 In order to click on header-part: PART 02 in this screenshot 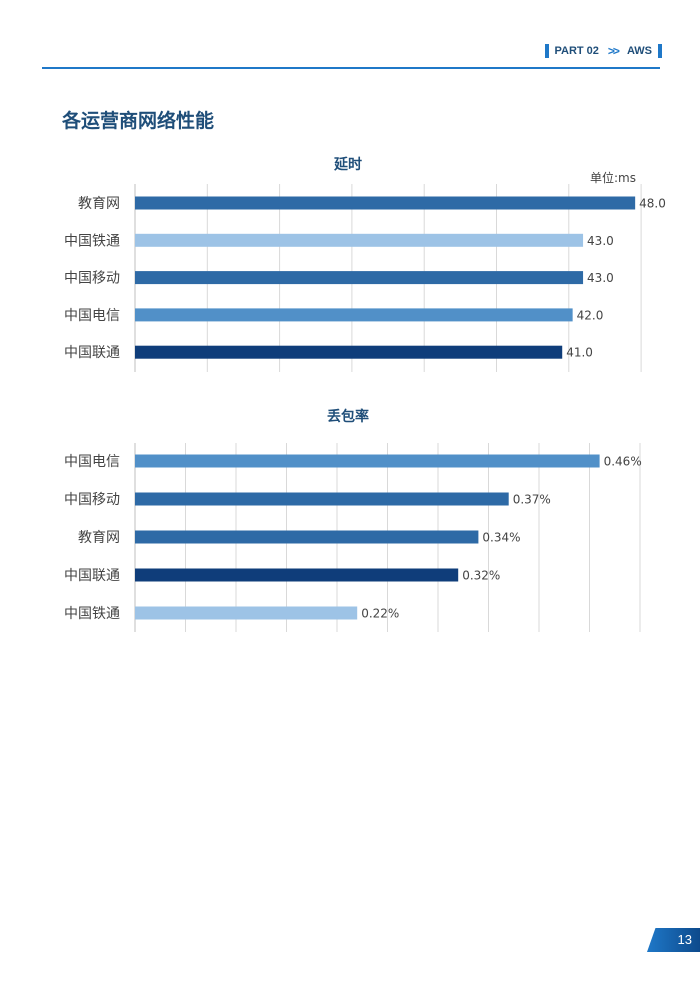, I will do `click(576, 51)`.